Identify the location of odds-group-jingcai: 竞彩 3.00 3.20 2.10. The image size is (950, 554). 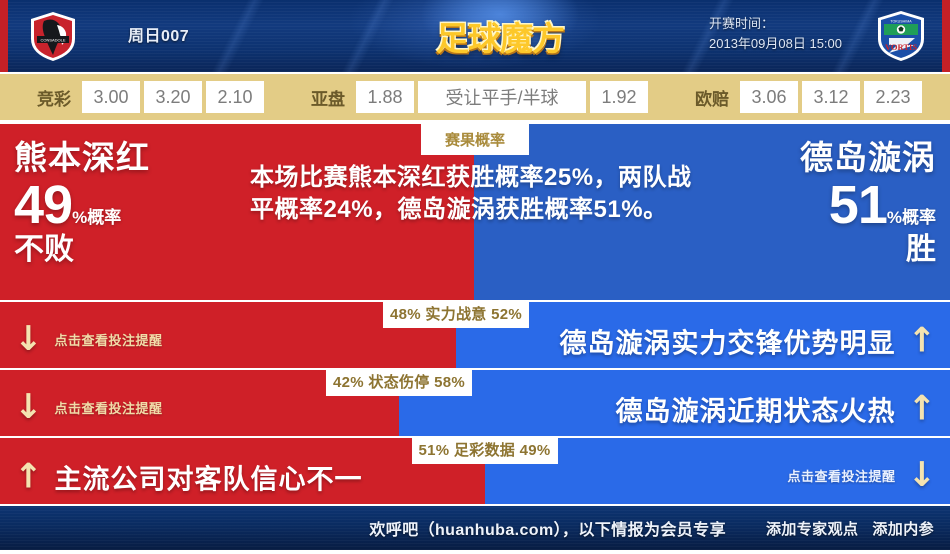
(147, 97).